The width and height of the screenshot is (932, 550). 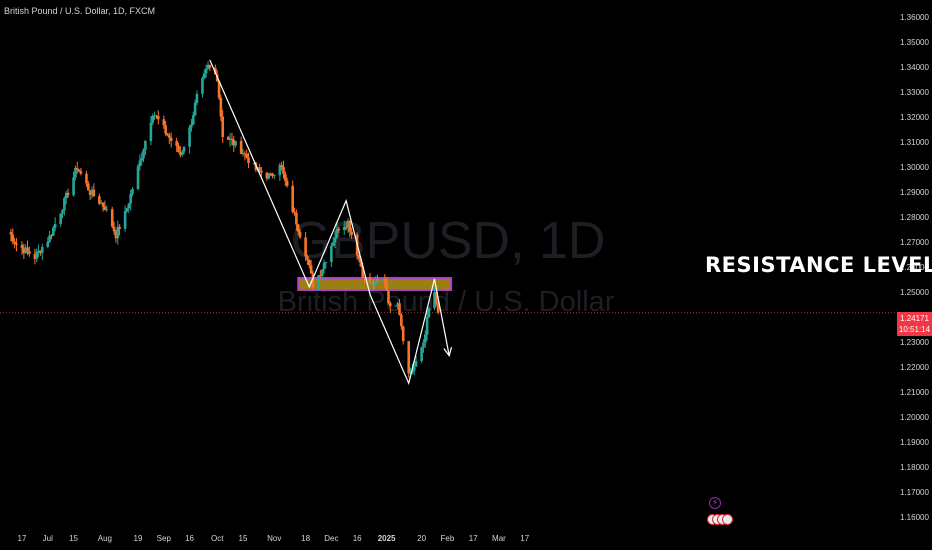 I want to click on x-tick-label: 16, so click(x=357, y=538).